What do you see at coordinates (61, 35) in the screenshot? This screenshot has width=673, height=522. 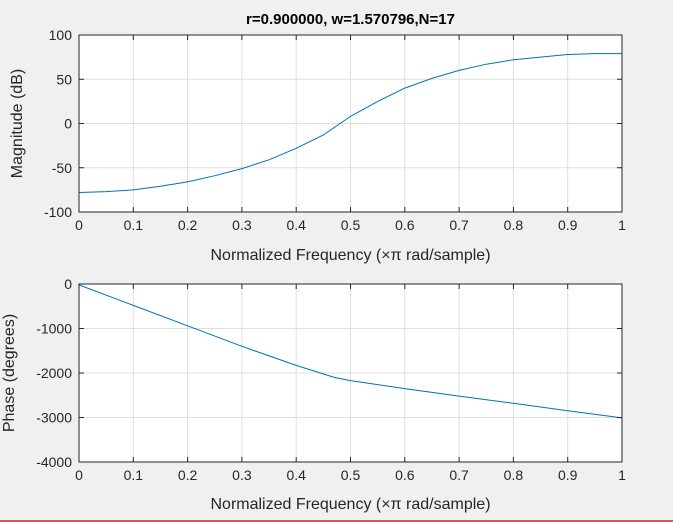 I see `y-tick-label: 100` at bounding box center [61, 35].